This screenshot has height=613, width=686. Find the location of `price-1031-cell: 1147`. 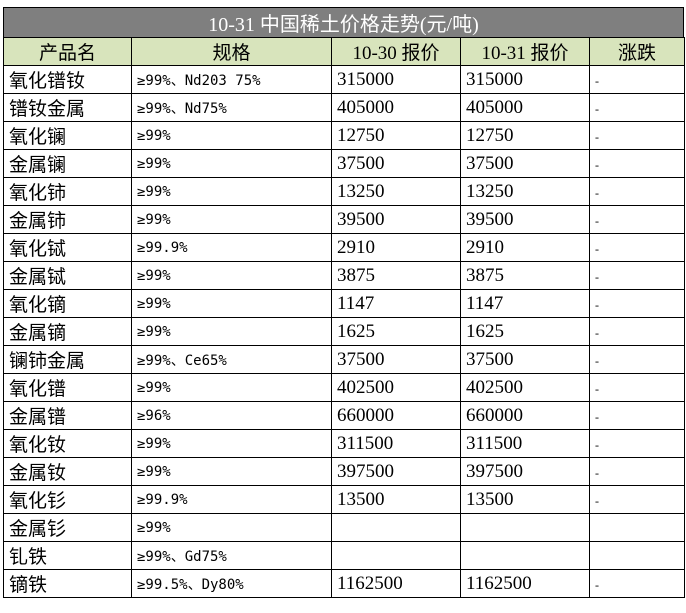

price-1031-cell: 1147 is located at coordinates (525, 303).